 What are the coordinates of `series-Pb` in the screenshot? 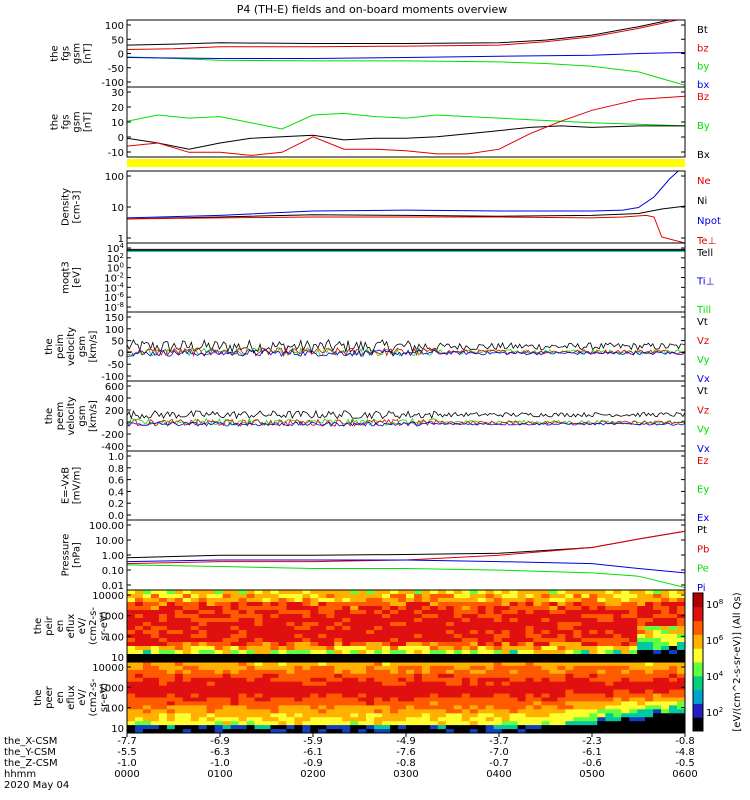 It's located at (406, 547).